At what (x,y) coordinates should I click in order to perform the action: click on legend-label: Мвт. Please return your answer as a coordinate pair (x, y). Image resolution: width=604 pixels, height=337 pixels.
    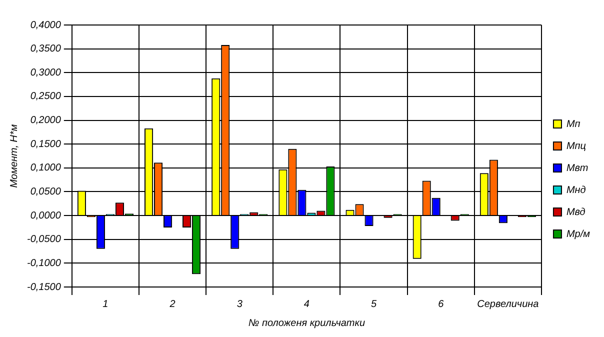
    Looking at the image, I should click on (577, 168).